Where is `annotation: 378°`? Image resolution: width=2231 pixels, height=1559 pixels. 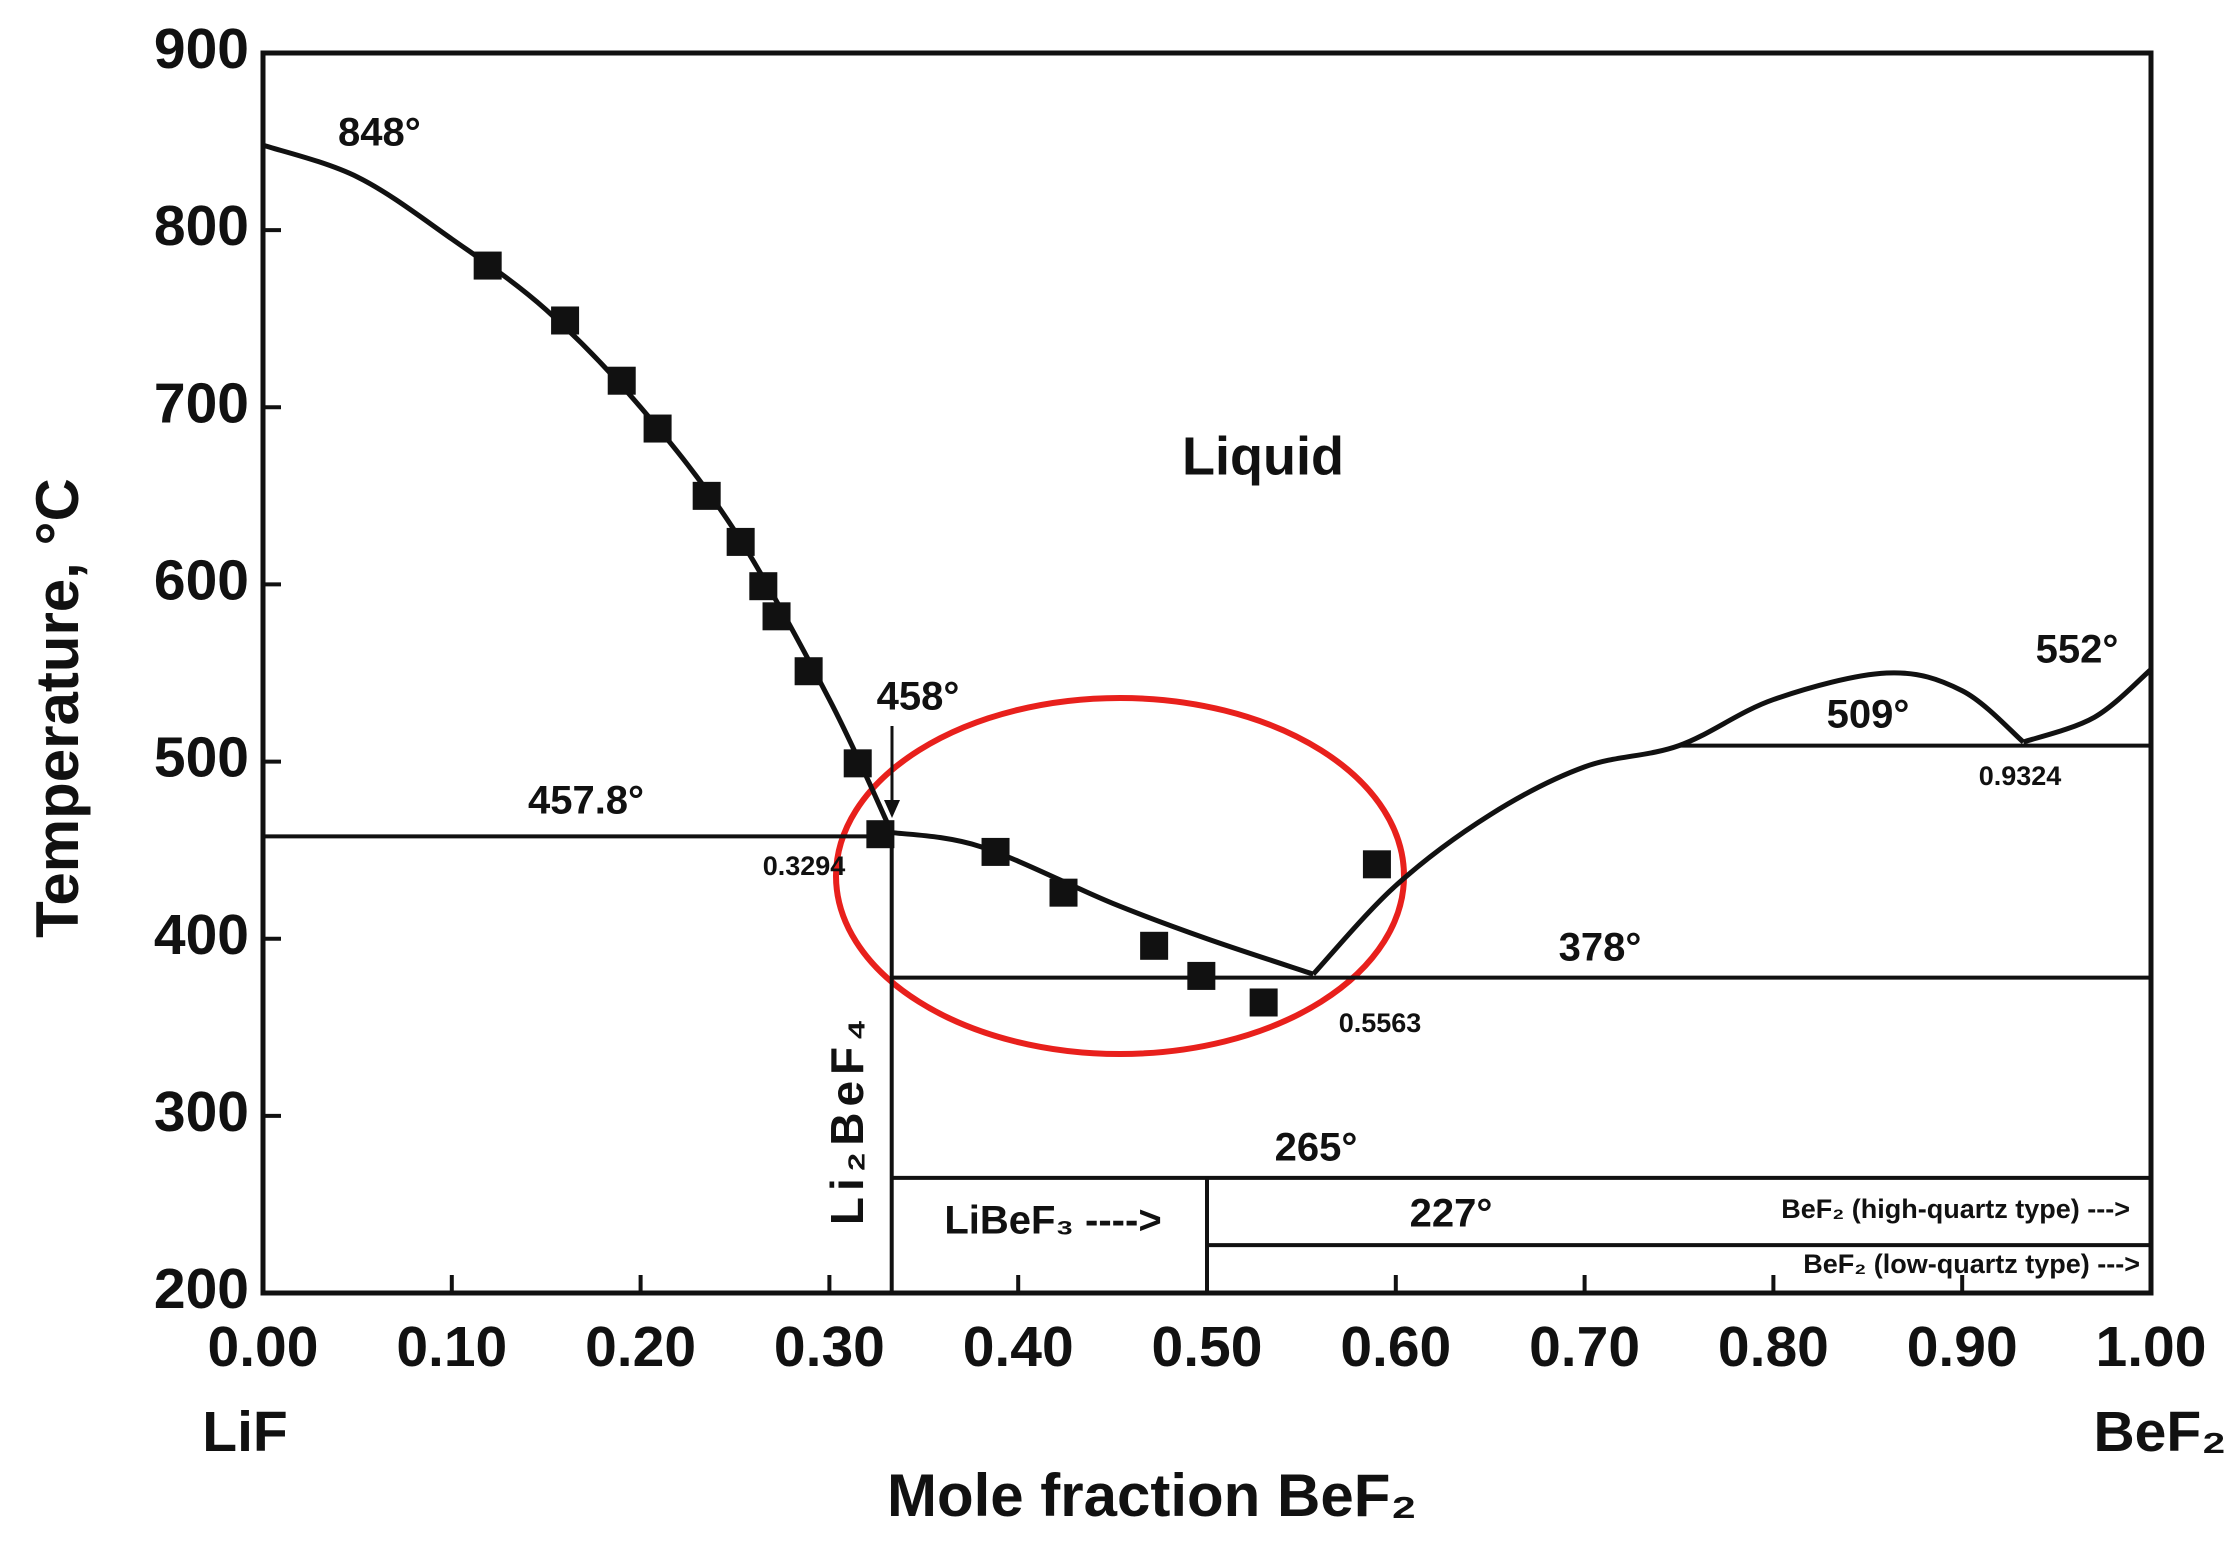 annotation: 378° is located at coordinates (1600, 948).